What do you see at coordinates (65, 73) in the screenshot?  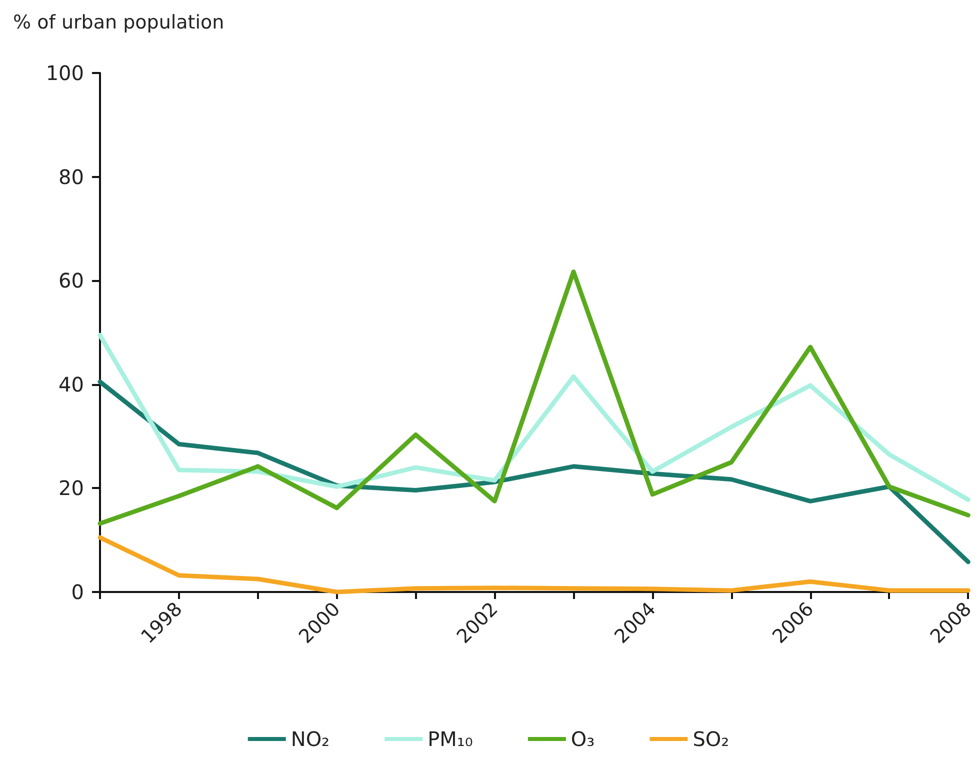 I see `y-tick-label: 100` at bounding box center [65, 73].